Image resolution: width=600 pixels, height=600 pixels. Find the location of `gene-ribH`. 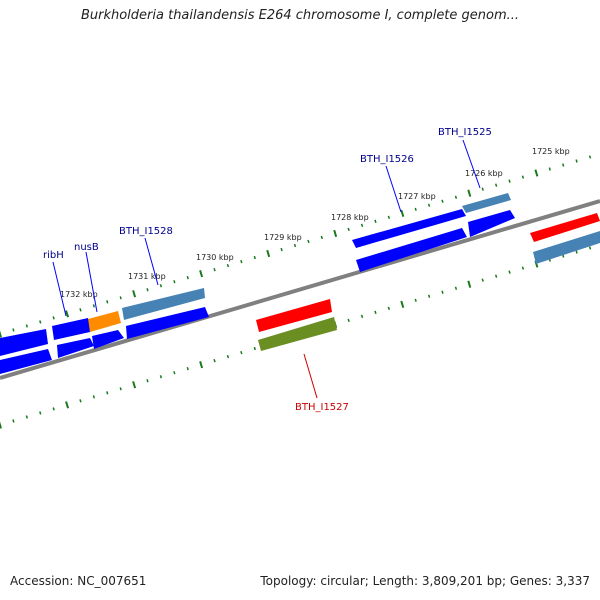

gene-ribH is located at coordinates (71, 329).